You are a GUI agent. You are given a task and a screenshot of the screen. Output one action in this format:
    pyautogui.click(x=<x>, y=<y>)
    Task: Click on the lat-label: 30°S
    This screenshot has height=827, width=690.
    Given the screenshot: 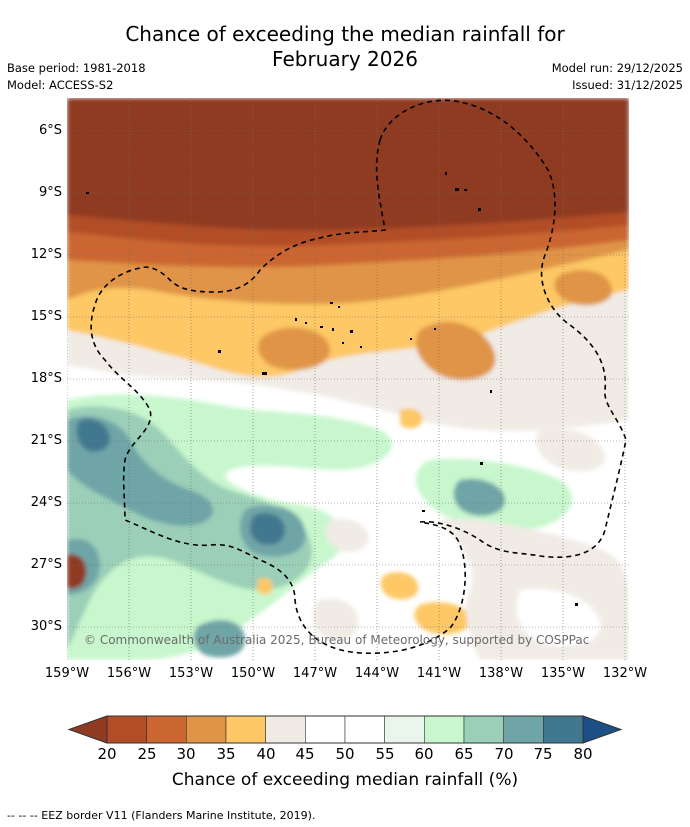 What is the action you would take?
    pyautogui.click(x=46, y=626)
    